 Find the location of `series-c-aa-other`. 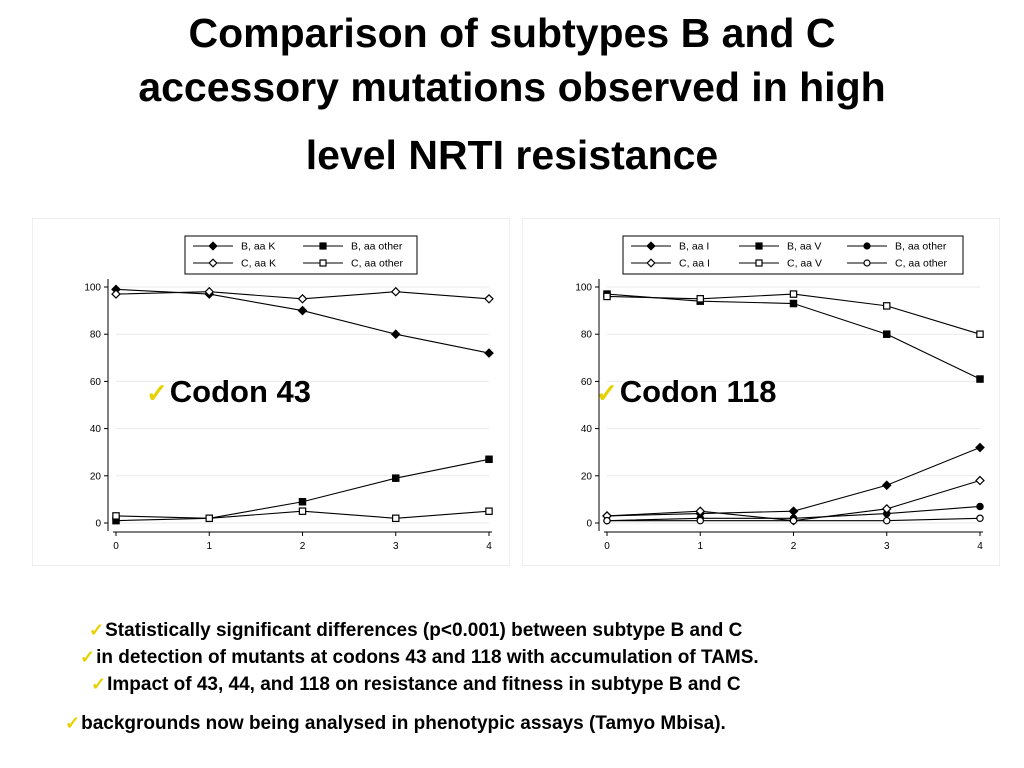

series-c-aa-other is located at coordinates (302, 515).